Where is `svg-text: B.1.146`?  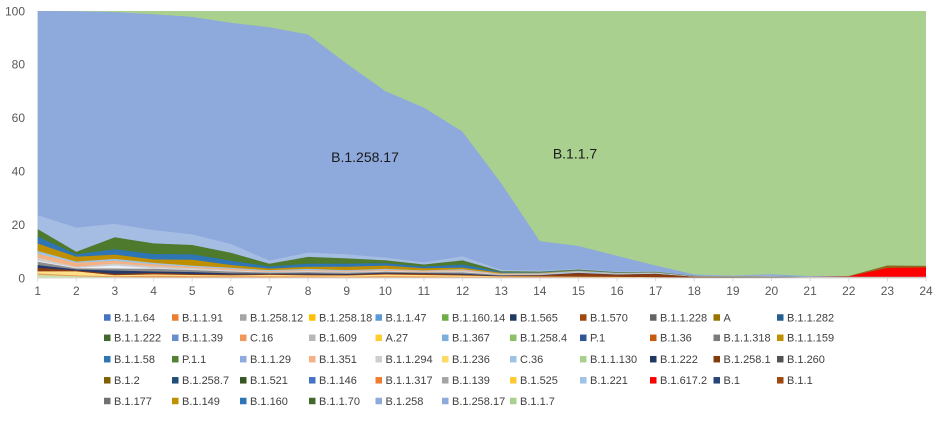 svg-text: B.1.146 is located at coordinates (338, 381).